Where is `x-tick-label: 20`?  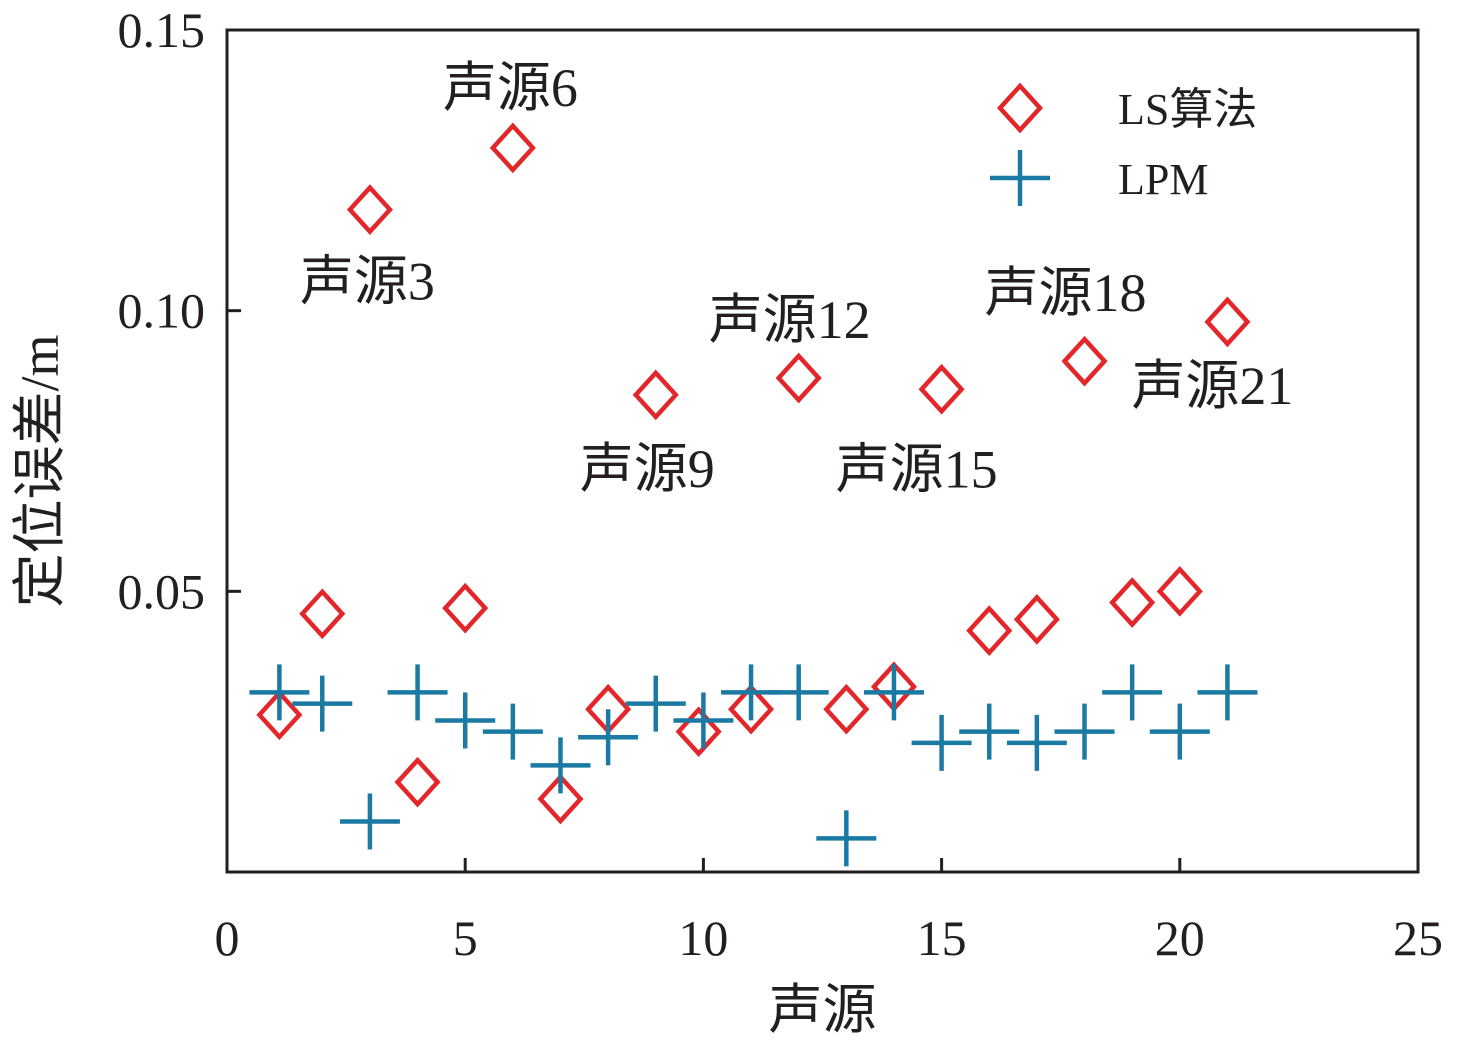
x-tick-label: 20 is located at coordinates (1180, 938).